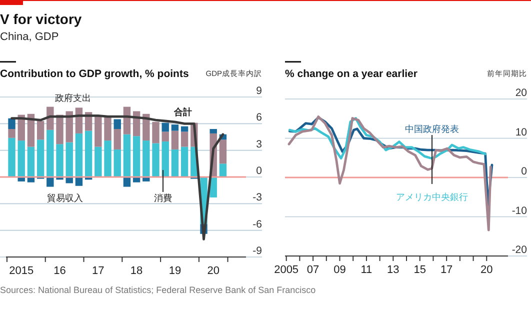 The image size is (531, 326). What do you see at coordinates (182, 112) in the screenshot?
I see `series-label: 合計` at bounding box center [182, 112].